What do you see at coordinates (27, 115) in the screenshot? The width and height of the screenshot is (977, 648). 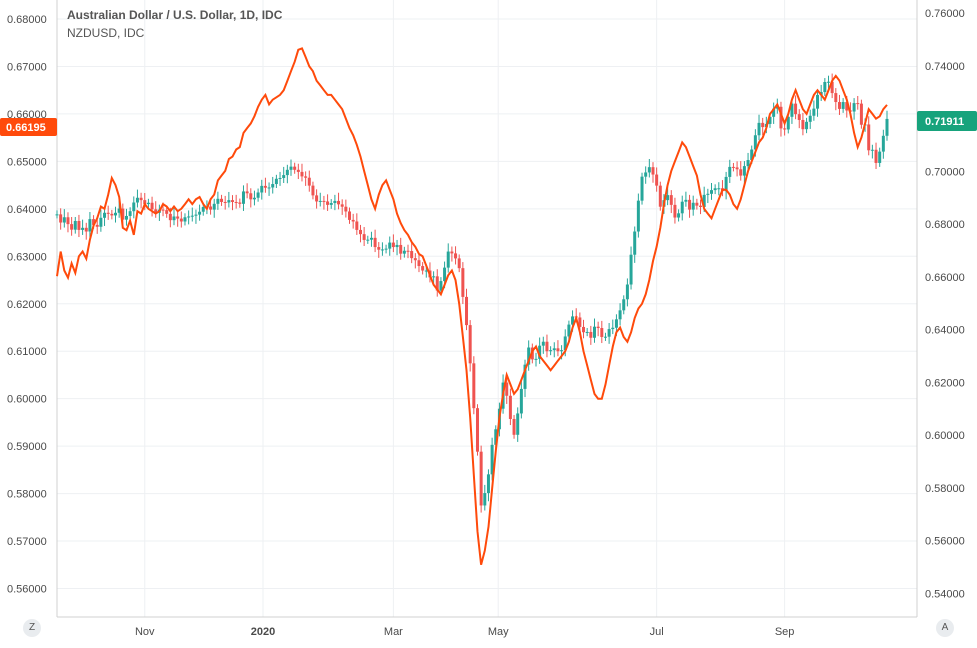 I see `left-tick-label: 0.66000` at bounding box center [27, 115].